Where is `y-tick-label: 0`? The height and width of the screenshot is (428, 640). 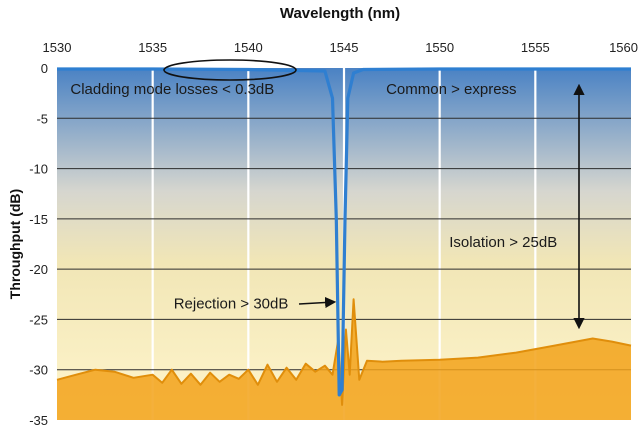
y-tick-label: 0 is located at coordinates (44, 68).